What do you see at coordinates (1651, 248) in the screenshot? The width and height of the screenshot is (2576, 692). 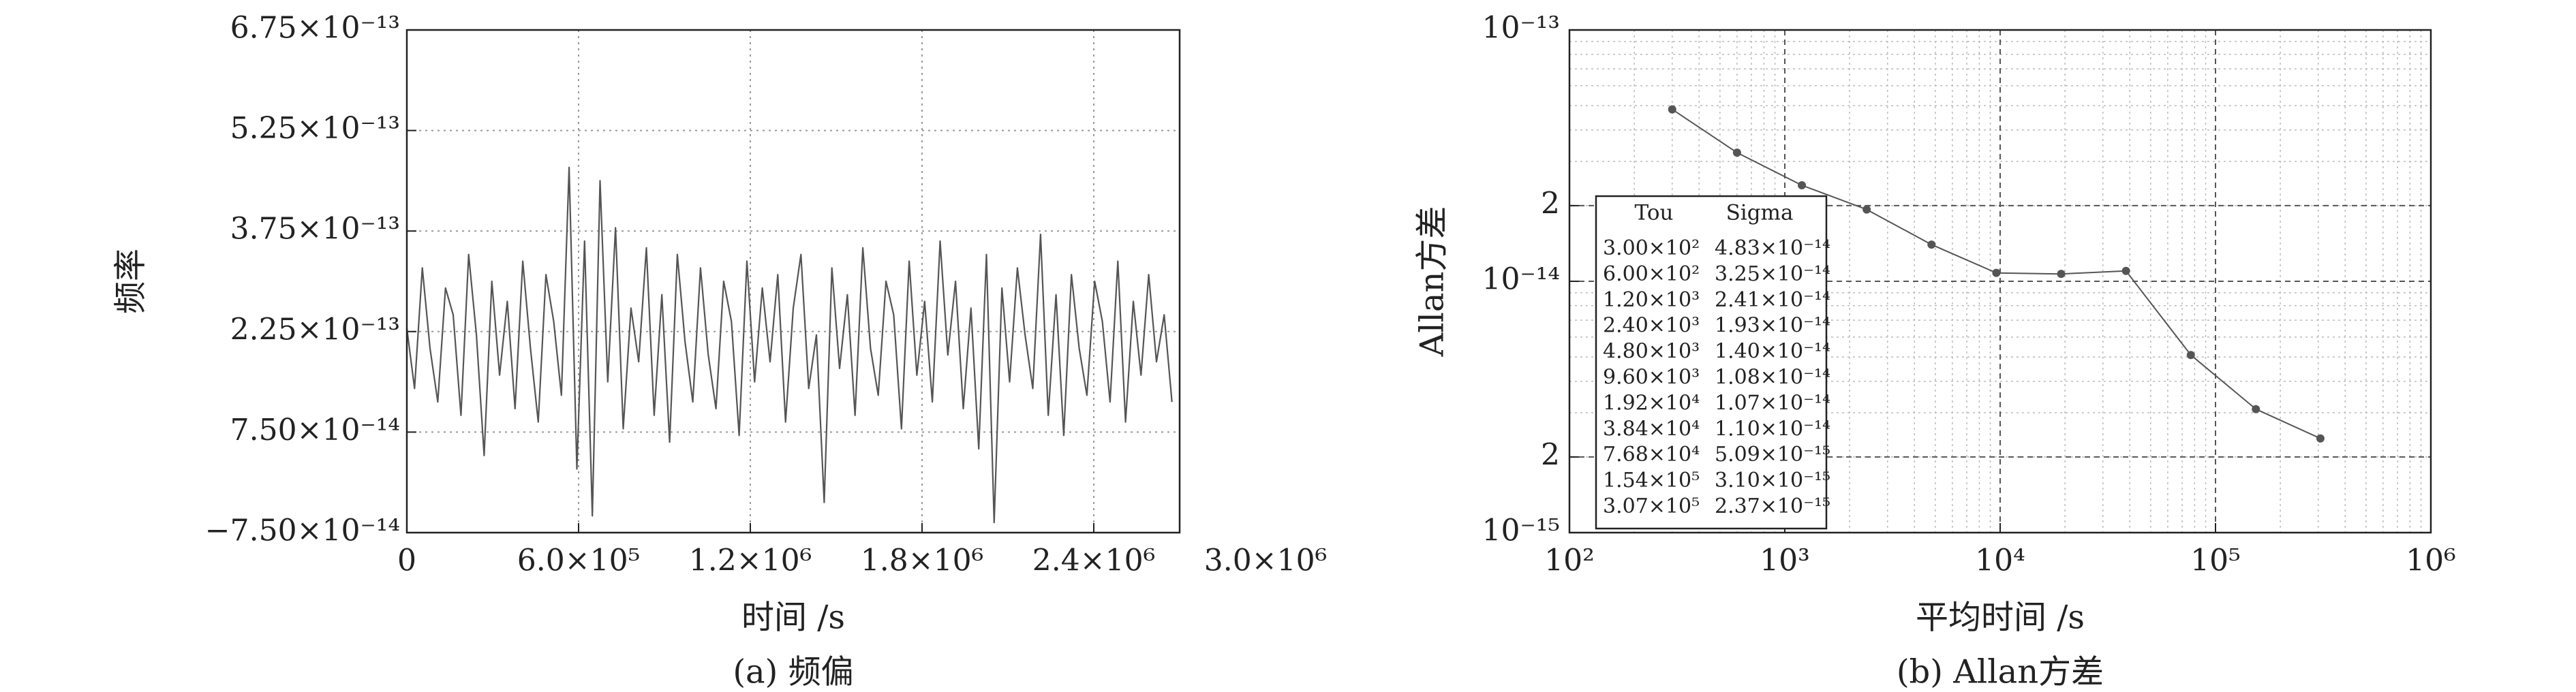 I see `table-cell: 3.00×10²` at bounding box center [1651, 248].